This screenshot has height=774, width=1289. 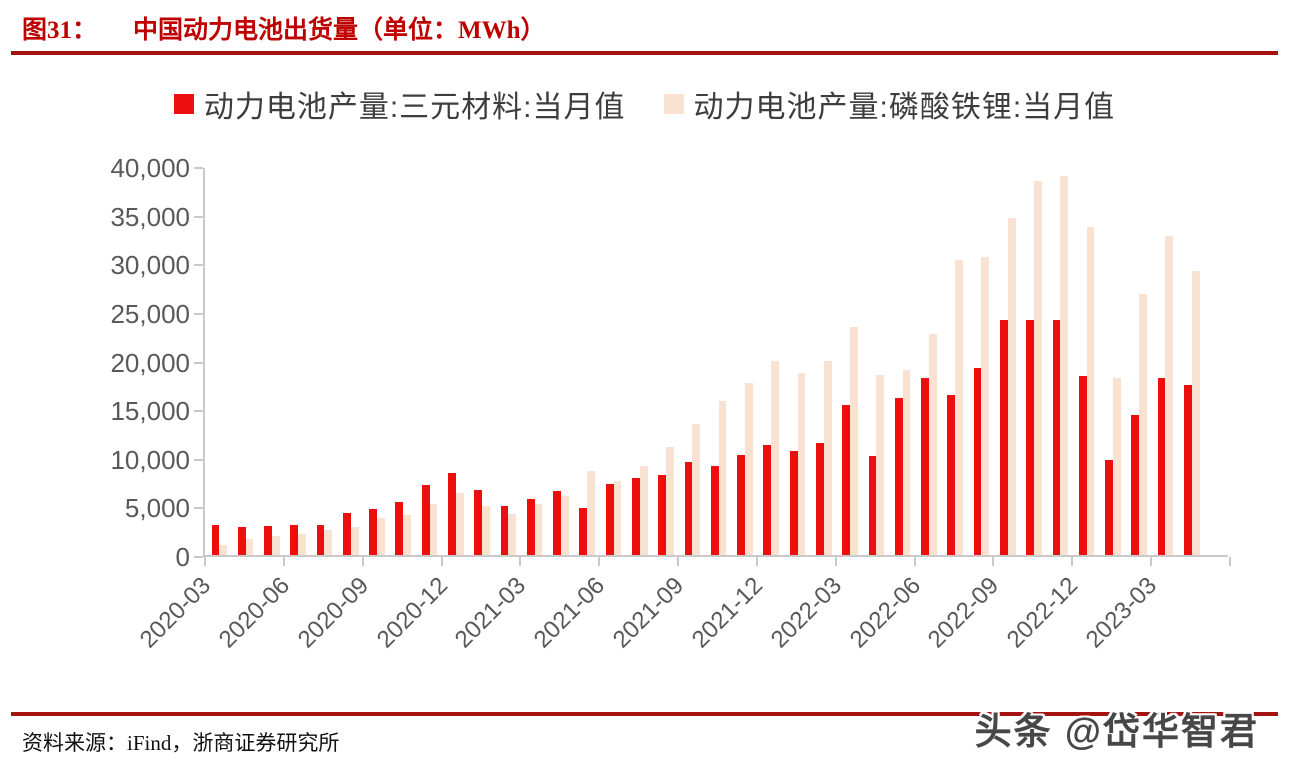 What do you see at coordinates (414, 107) in the screenshot?
I see `legend-label-ternary: 动力电池产量:三元材料:当月值` at bounding box center [414, 107].